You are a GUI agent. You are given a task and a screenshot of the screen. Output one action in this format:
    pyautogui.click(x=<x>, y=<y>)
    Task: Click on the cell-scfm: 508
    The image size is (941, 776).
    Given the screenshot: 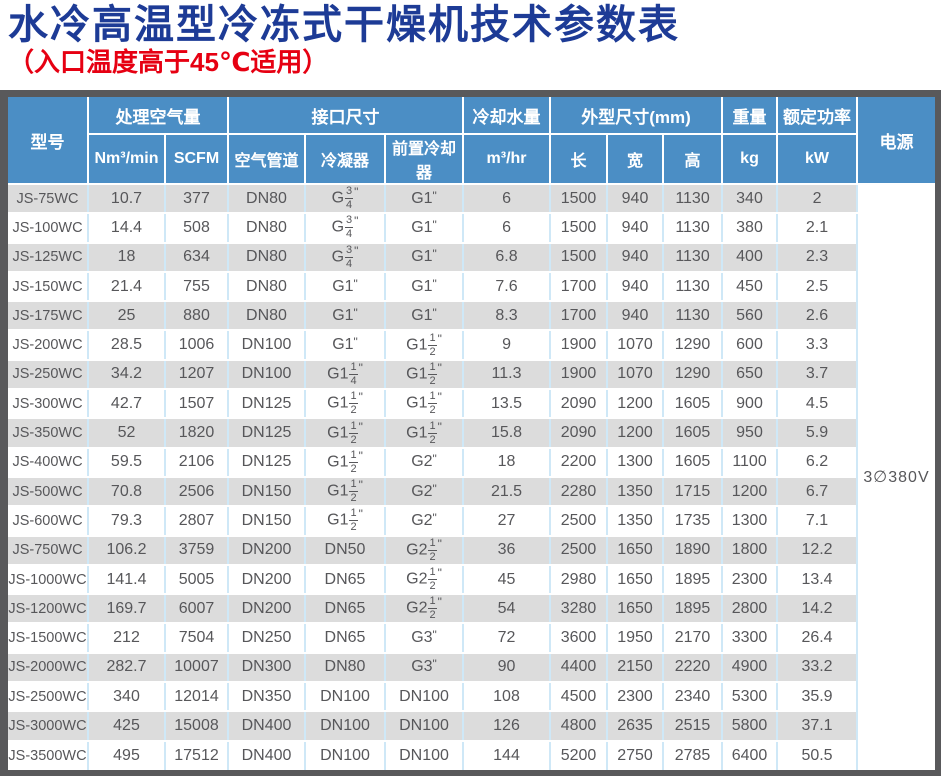 What is the action you would take?
    pyautogui.click(x=196, y=228)
    